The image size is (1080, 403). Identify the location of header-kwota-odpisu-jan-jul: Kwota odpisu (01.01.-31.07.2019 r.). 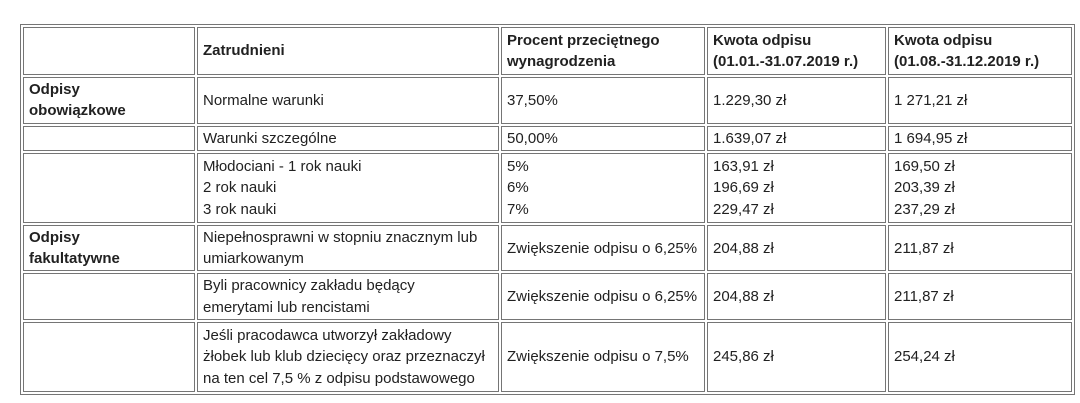
(796, 51).